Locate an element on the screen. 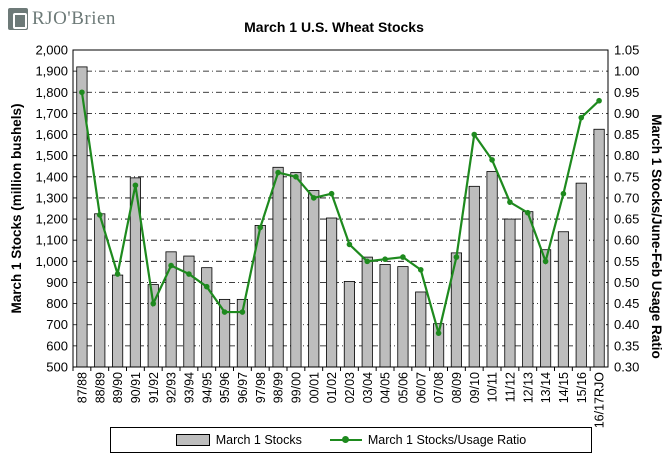 Image resolution: width=668 pixels, height=460 pixels. y-tick-label: 1,800 is located at coordinates (51, 92).